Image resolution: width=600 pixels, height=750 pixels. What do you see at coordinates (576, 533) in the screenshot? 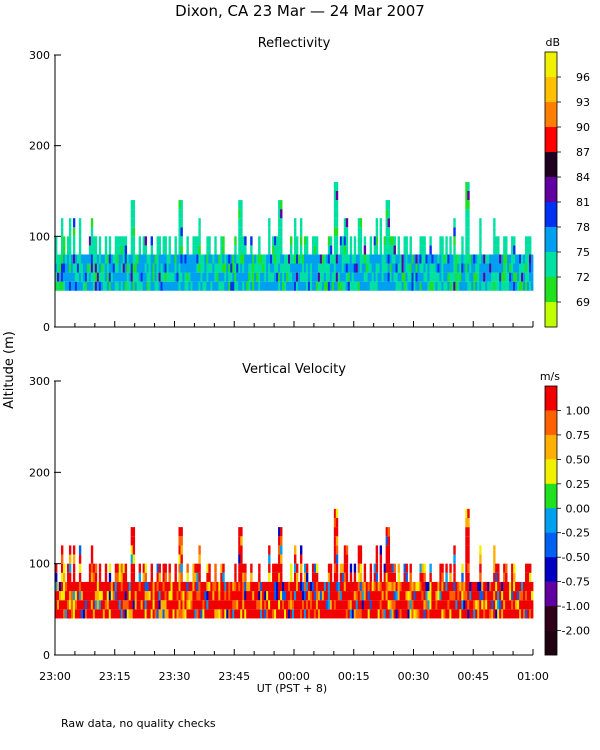
I see `colorbar-label: -0.25` at bounding box center [576, 533].